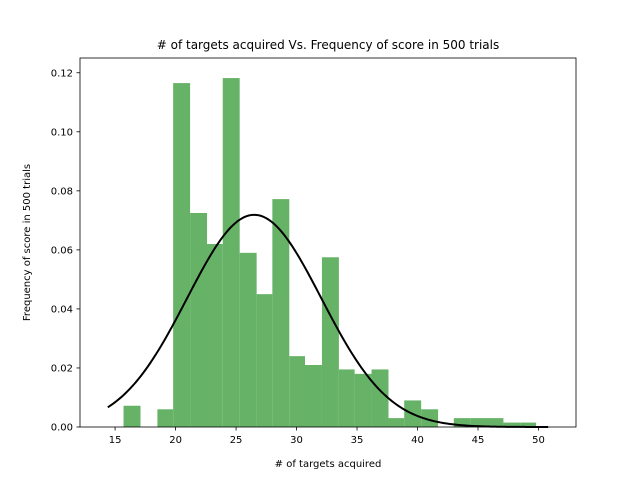 The image size is (640, 480). I want to click on y-axis-label: Frequency of score in 500 trials, so click(27, 242).